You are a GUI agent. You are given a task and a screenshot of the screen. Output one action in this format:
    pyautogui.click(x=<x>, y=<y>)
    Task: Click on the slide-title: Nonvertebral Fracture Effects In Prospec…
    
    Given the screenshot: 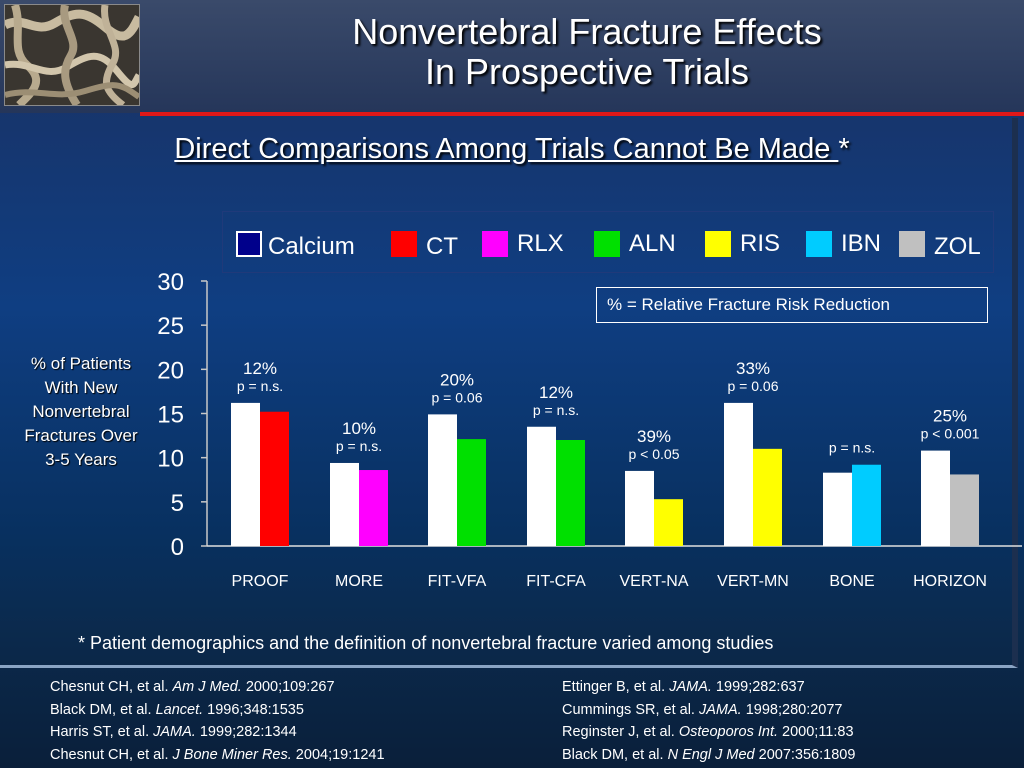 What is the action you would take?
    pyautogui.click(x=587, y=52)
    